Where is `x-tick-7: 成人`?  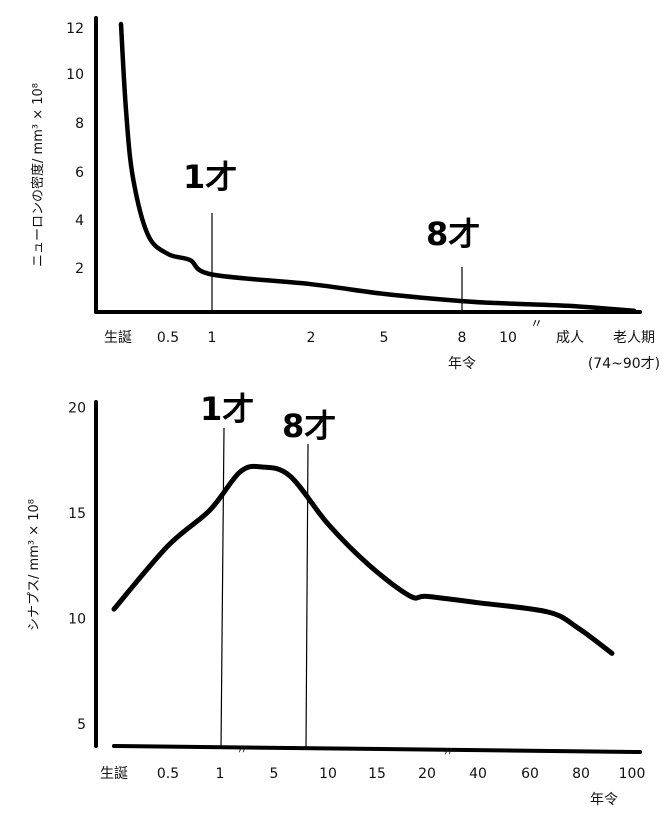
x-tick-7: 成人 is located at coordinates (570, 338).